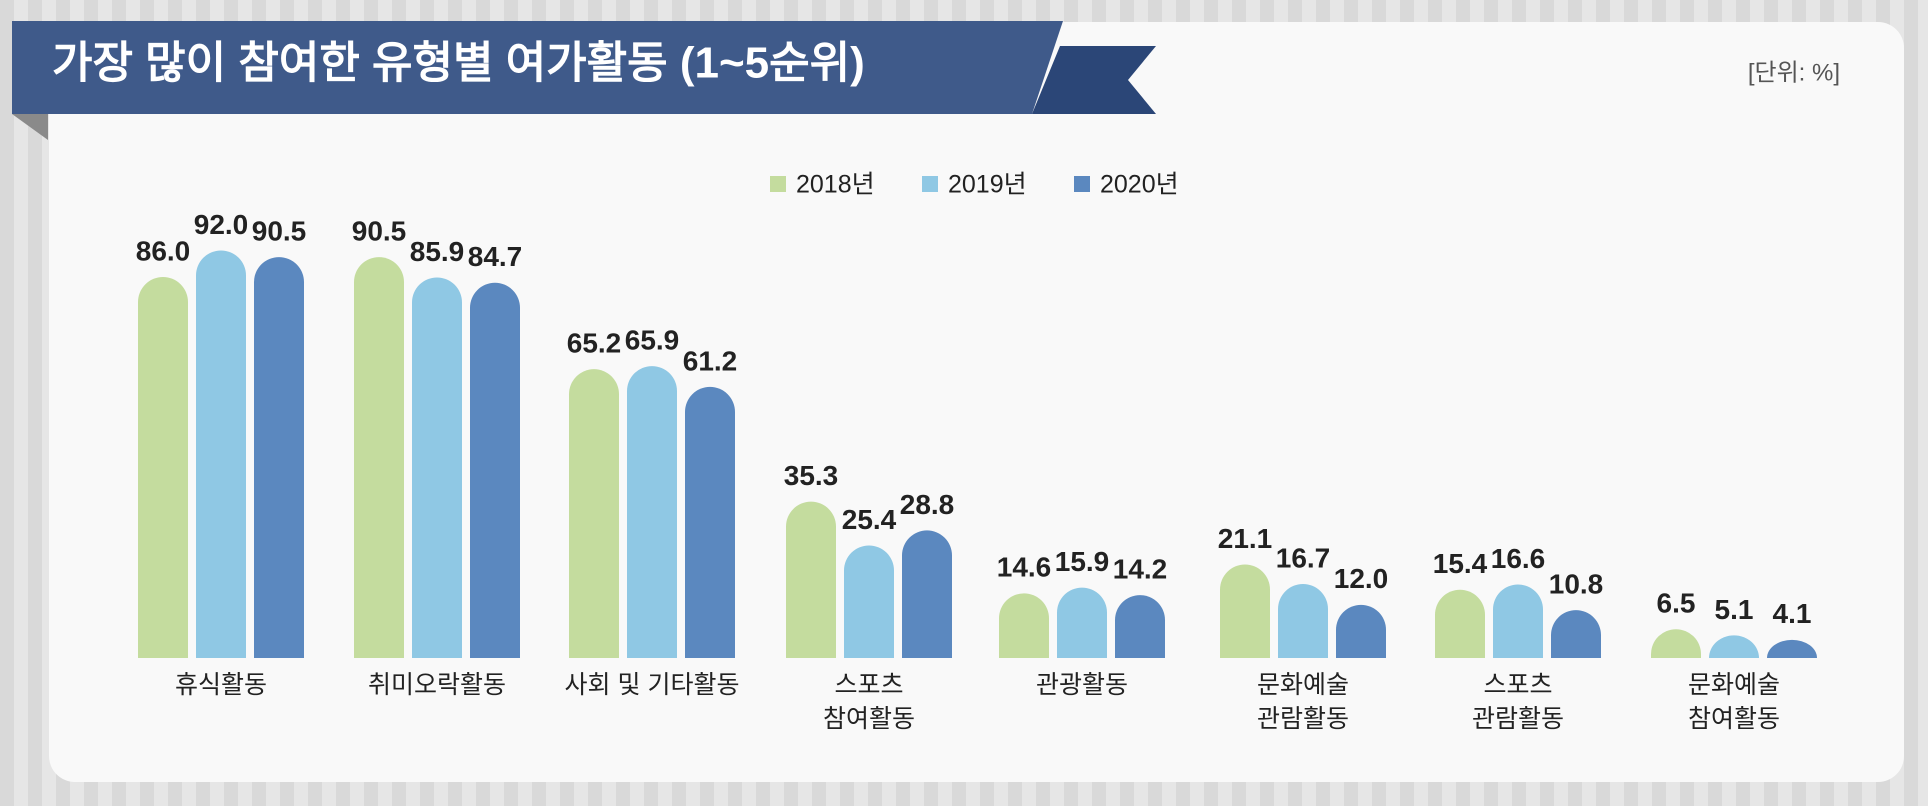 This screenshot has width=1928, height=806. Describe the element at coordinates (1517, 702) in the screenshot. I see `category-label: 스포츠 관람활동` at that location.